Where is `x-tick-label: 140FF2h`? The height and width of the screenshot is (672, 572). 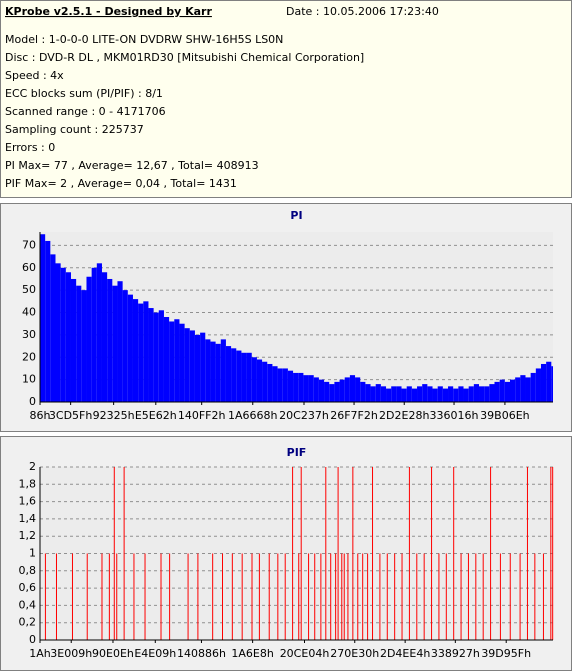
x-tick-label: 140FF2h is located at coordinates (202, 415).